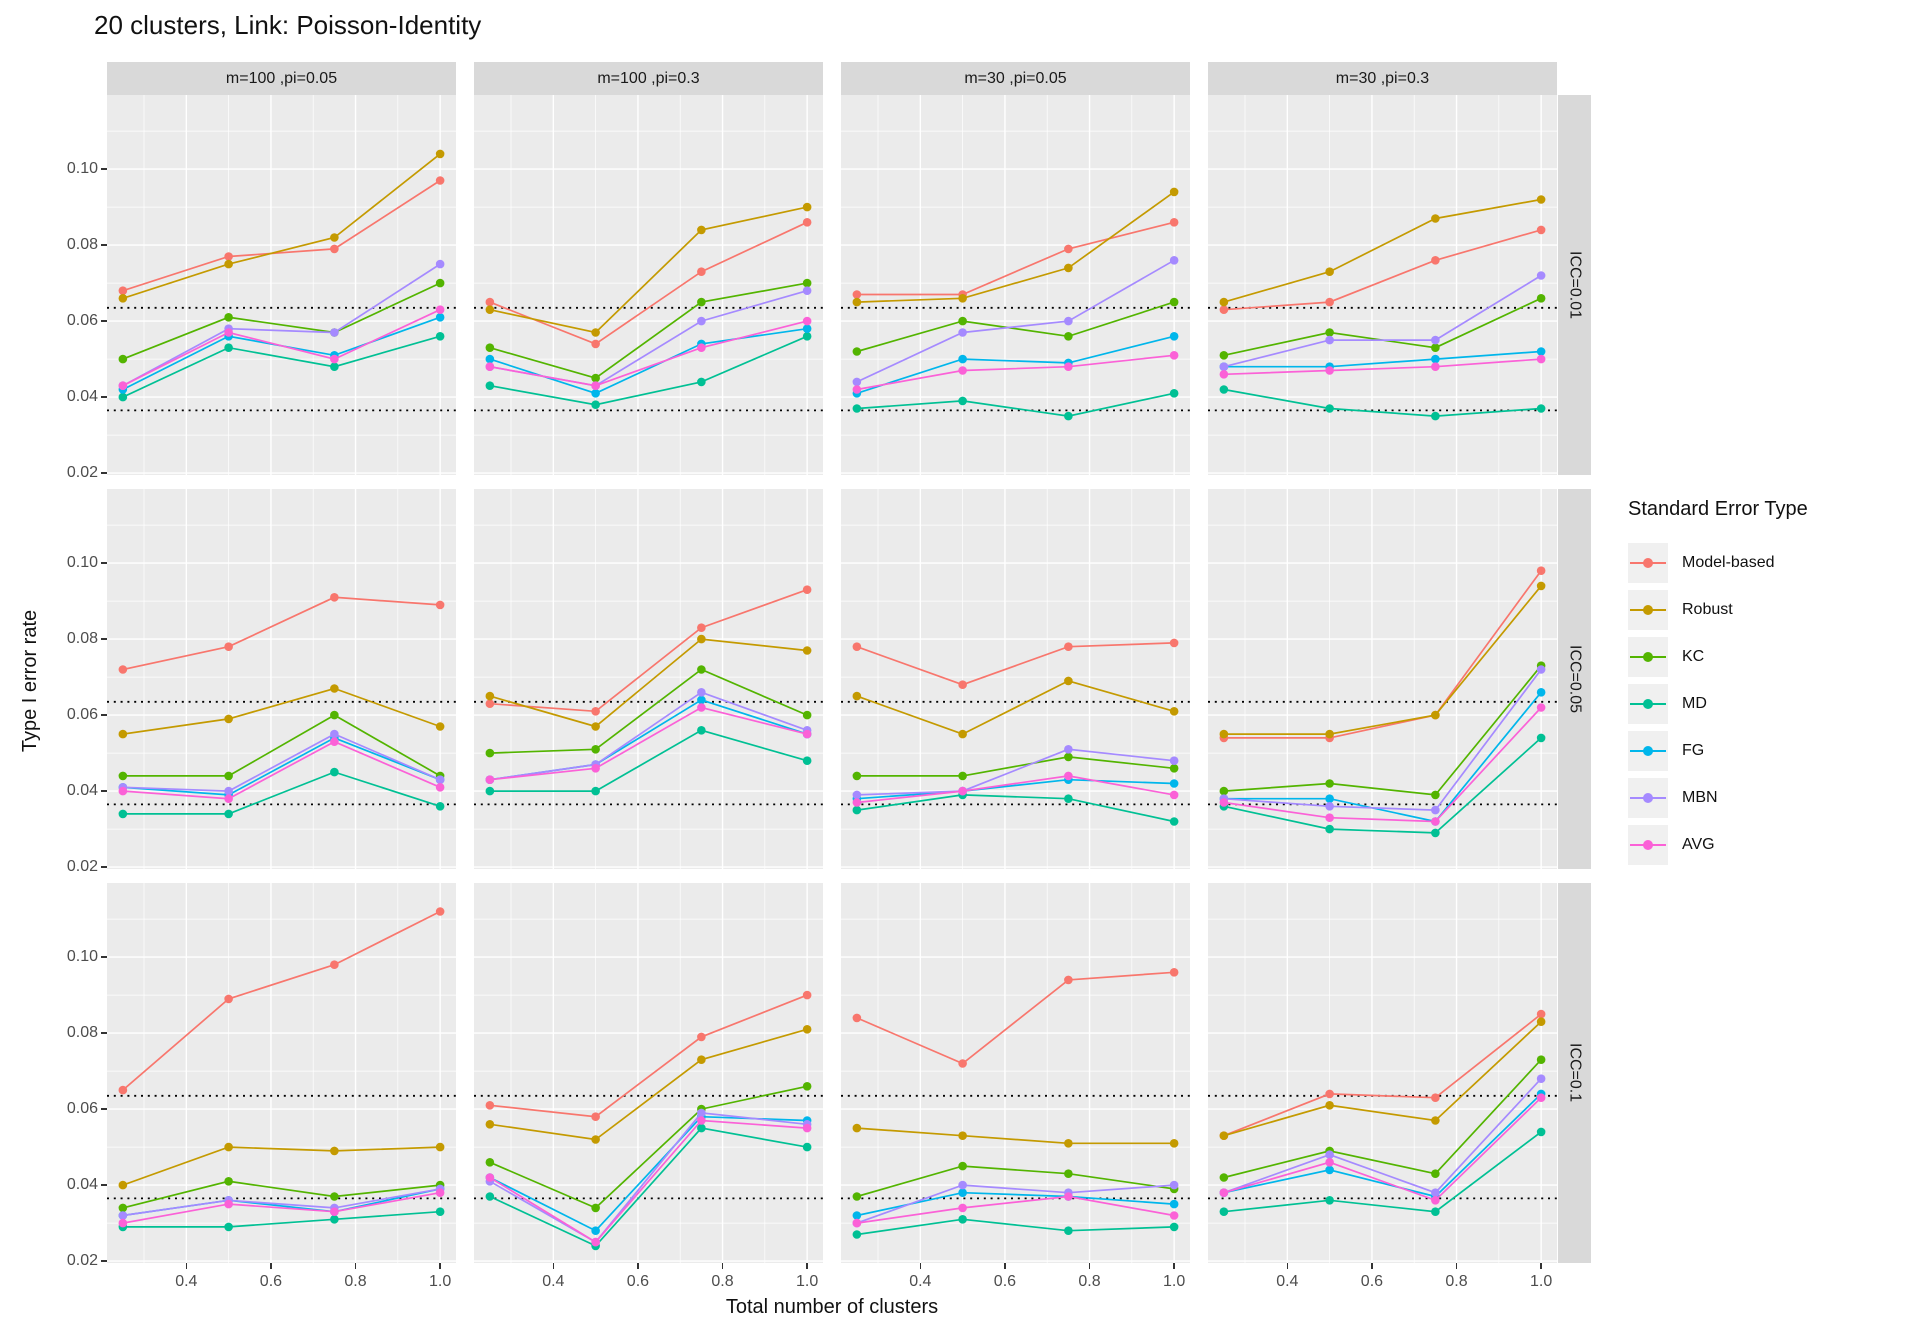 This screenshot has width=1920, height=1344. I want to click on legend-entry-kc: KC, so click(1773, 656).